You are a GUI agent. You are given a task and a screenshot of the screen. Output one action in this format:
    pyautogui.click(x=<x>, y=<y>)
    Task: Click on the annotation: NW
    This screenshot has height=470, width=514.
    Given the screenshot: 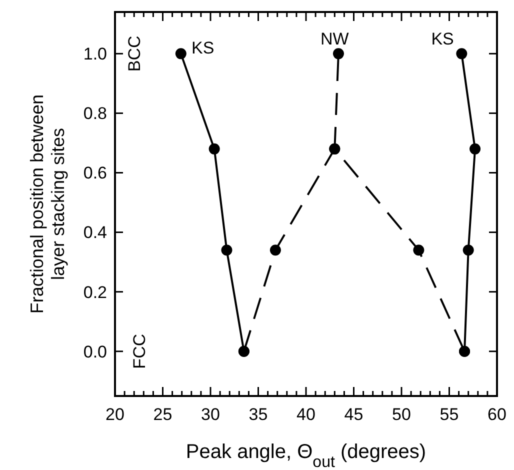 What is the action you would take?
    pyautogui.click(x=334, y=39)
    